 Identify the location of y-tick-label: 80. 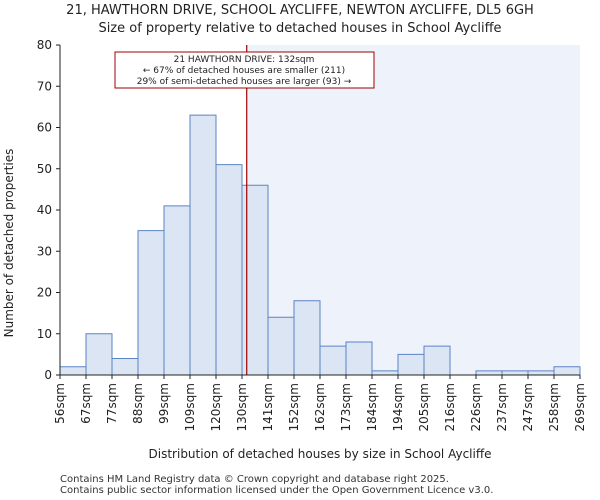
(44, 45).